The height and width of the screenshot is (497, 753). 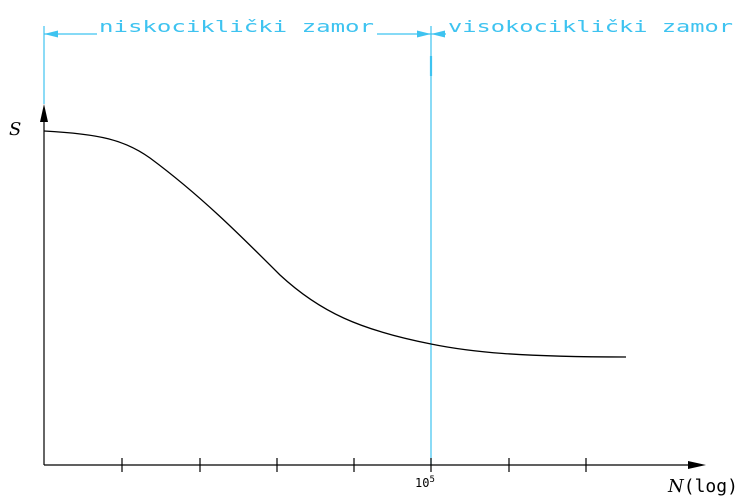 I want to click on x-axis-arrowhead, so click(x=697, y=465).